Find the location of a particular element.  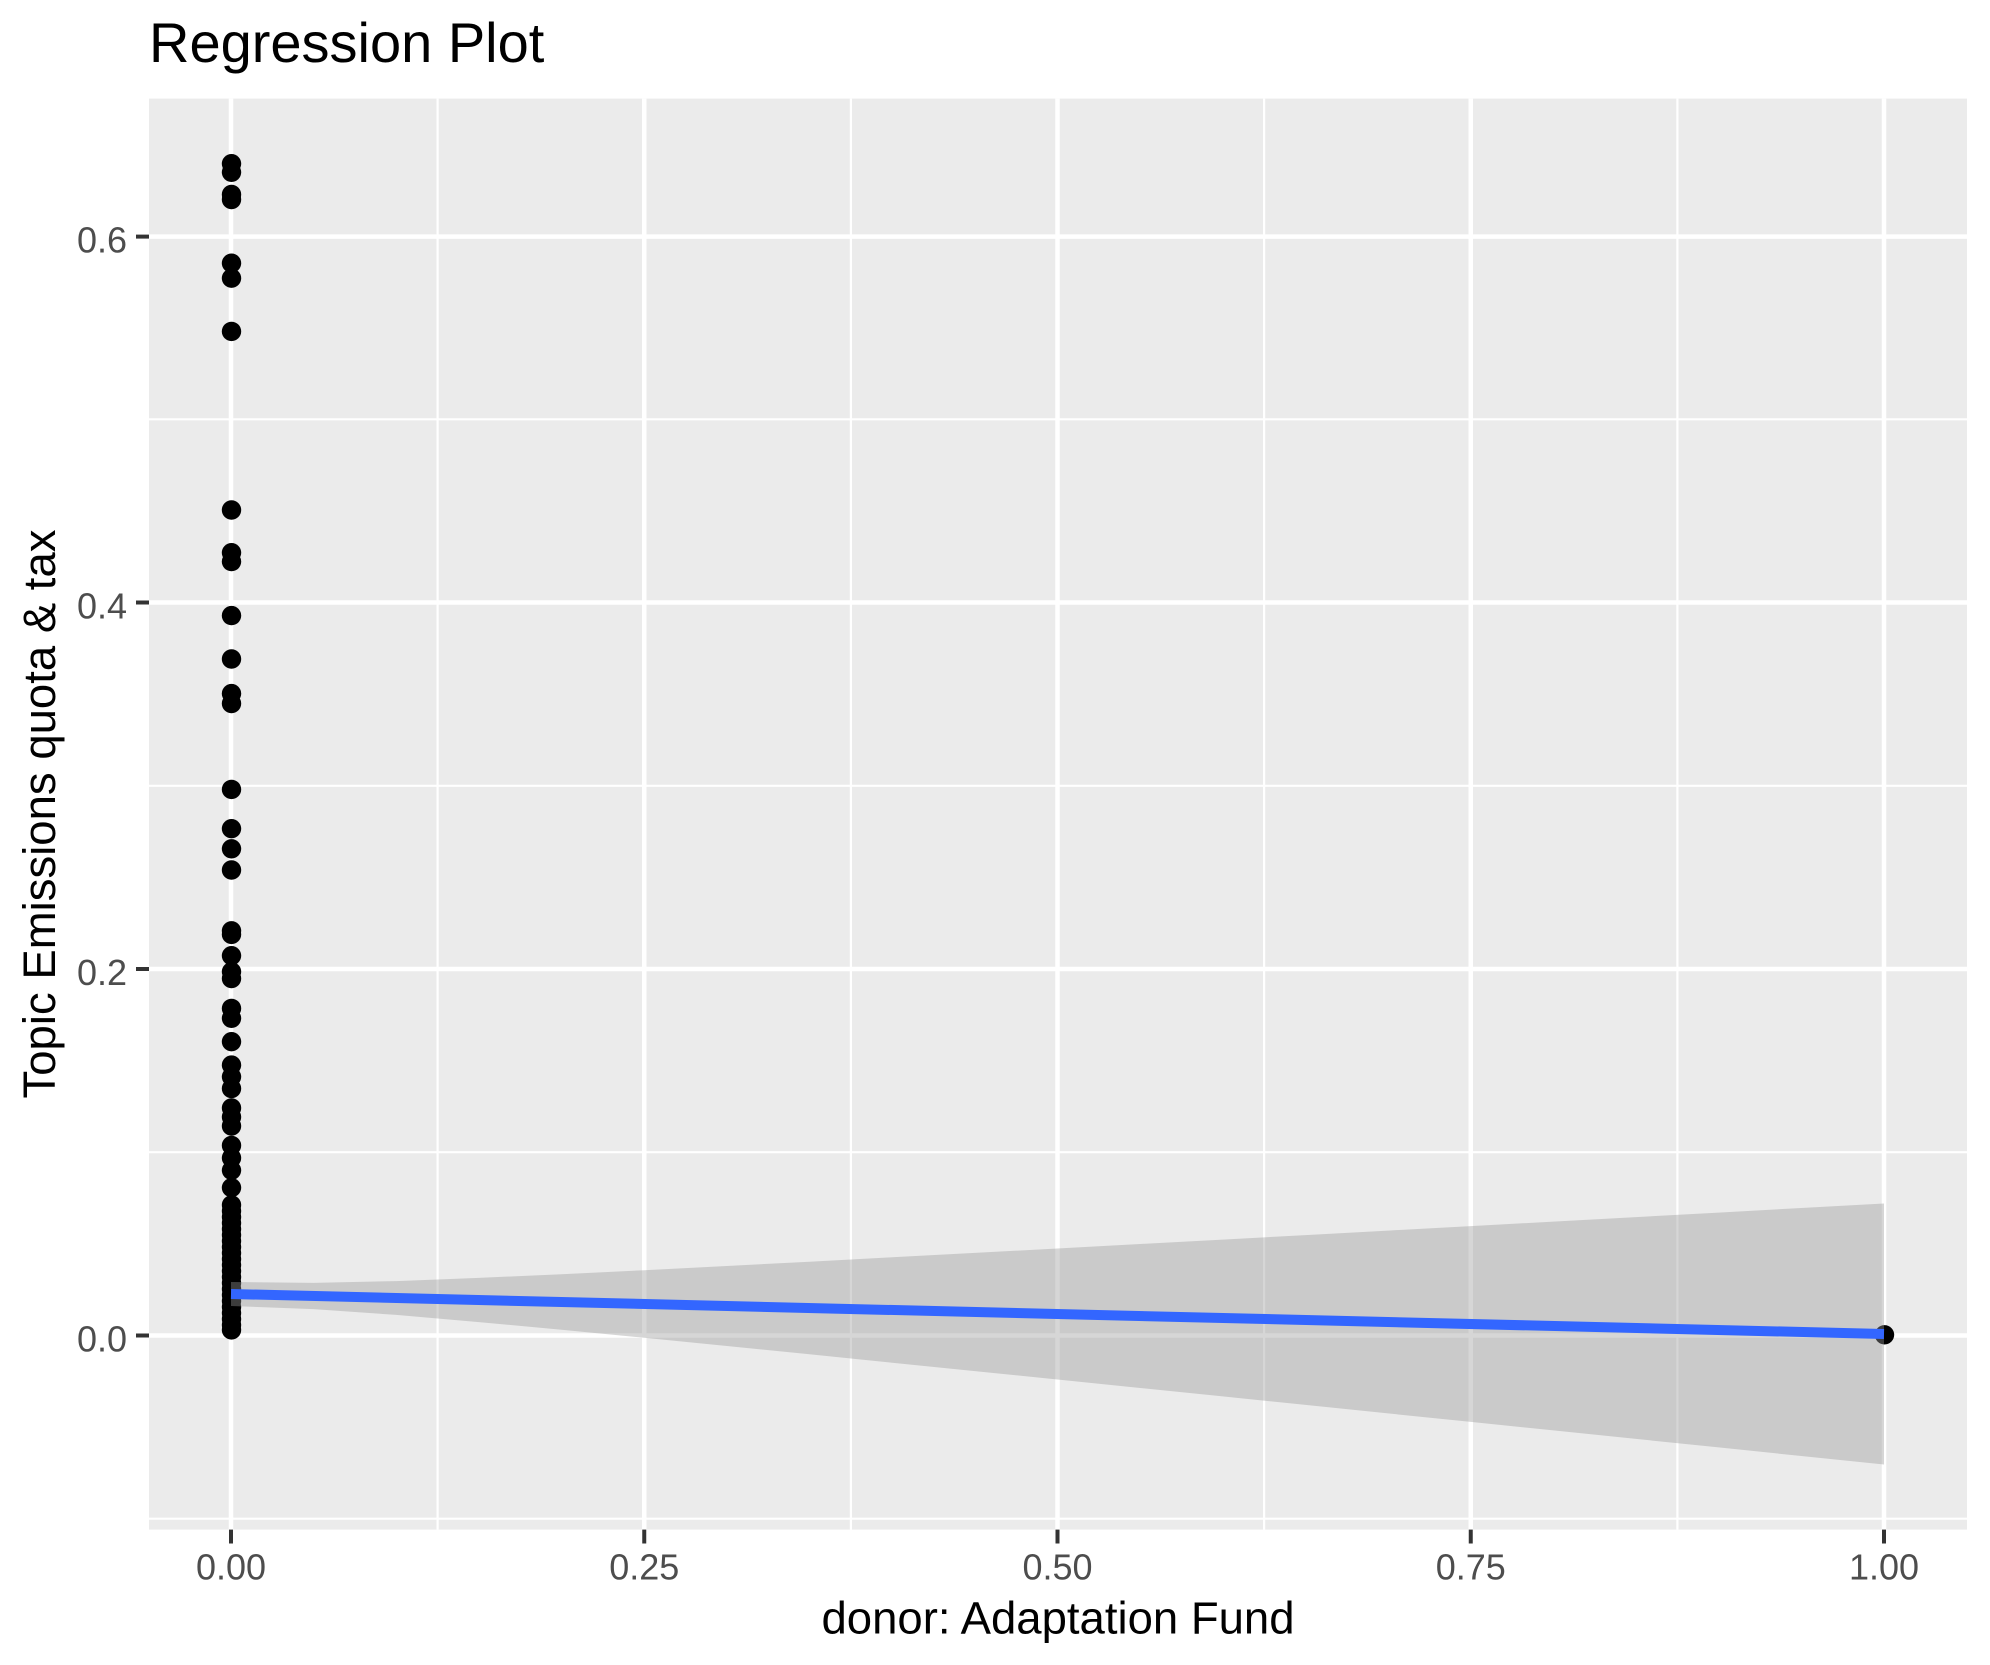

svg-text: 0.6 is located at coordinates (102, 240).